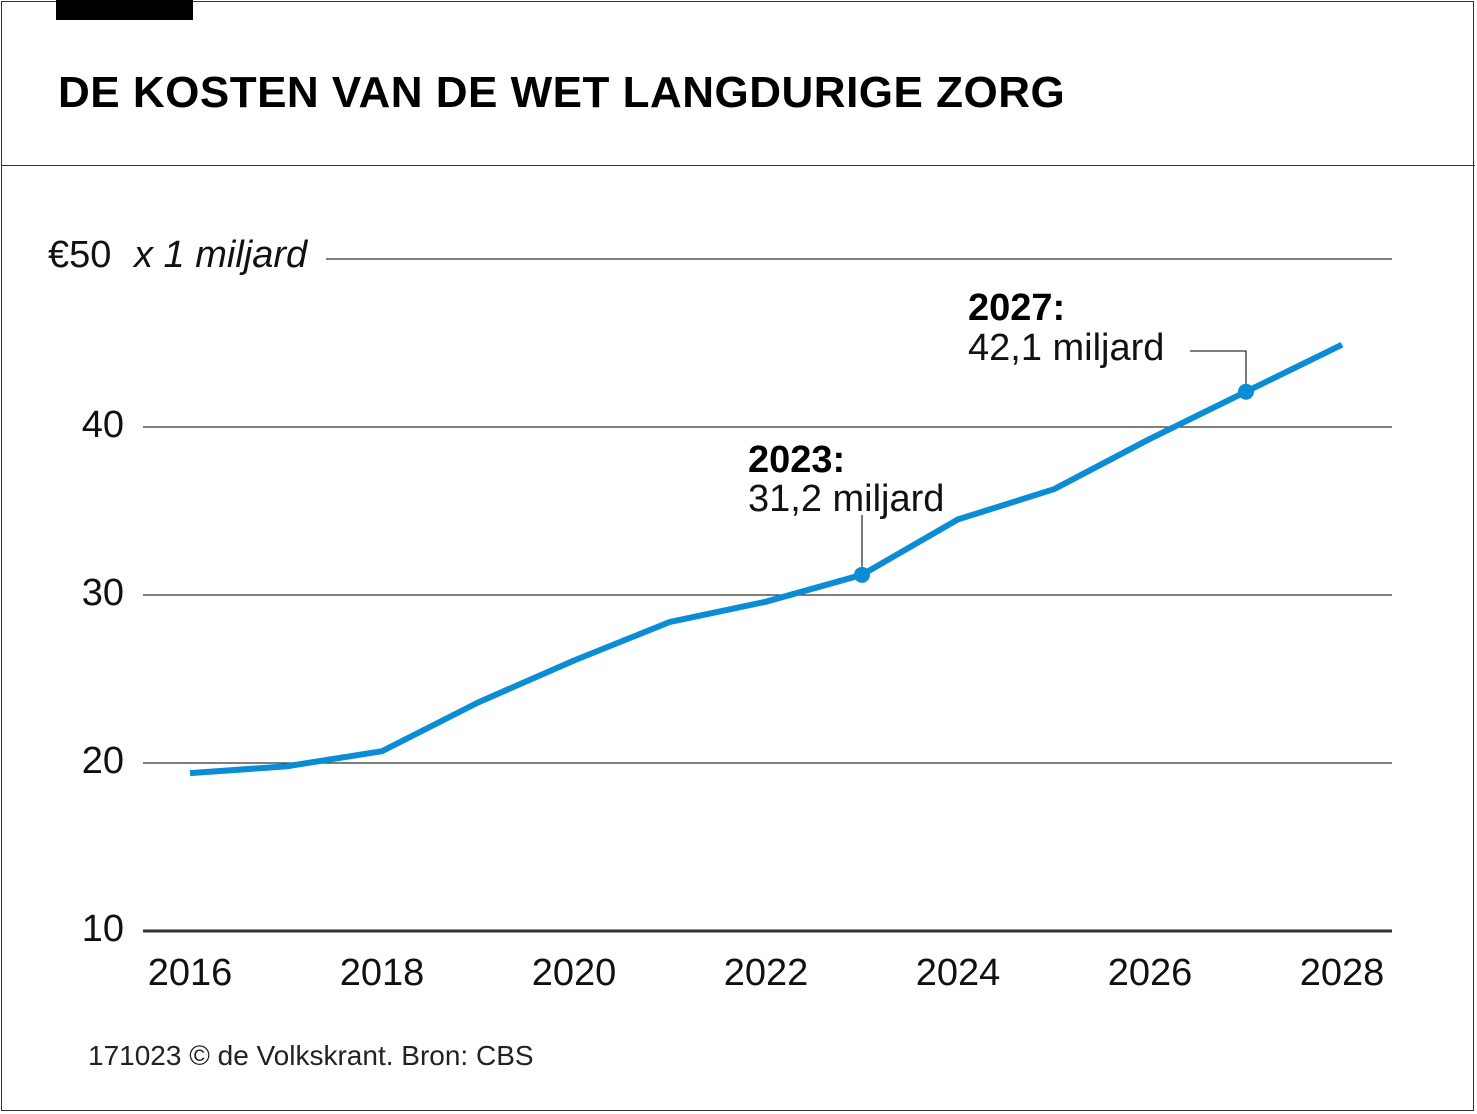 The image size is (1477, 1114). Describe the element at coordinates (562, 92) in the screenshot. I see `chart-title: DE KOSTEN VAN DE WET LANGDURIGE ZORG` at that location.